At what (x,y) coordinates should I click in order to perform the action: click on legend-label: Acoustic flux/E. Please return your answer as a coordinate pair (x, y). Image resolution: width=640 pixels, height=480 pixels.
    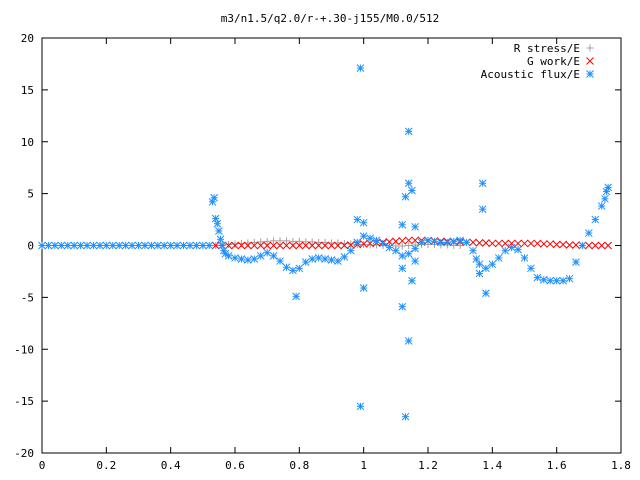
    Looking at the image, I should click on (530, 74).